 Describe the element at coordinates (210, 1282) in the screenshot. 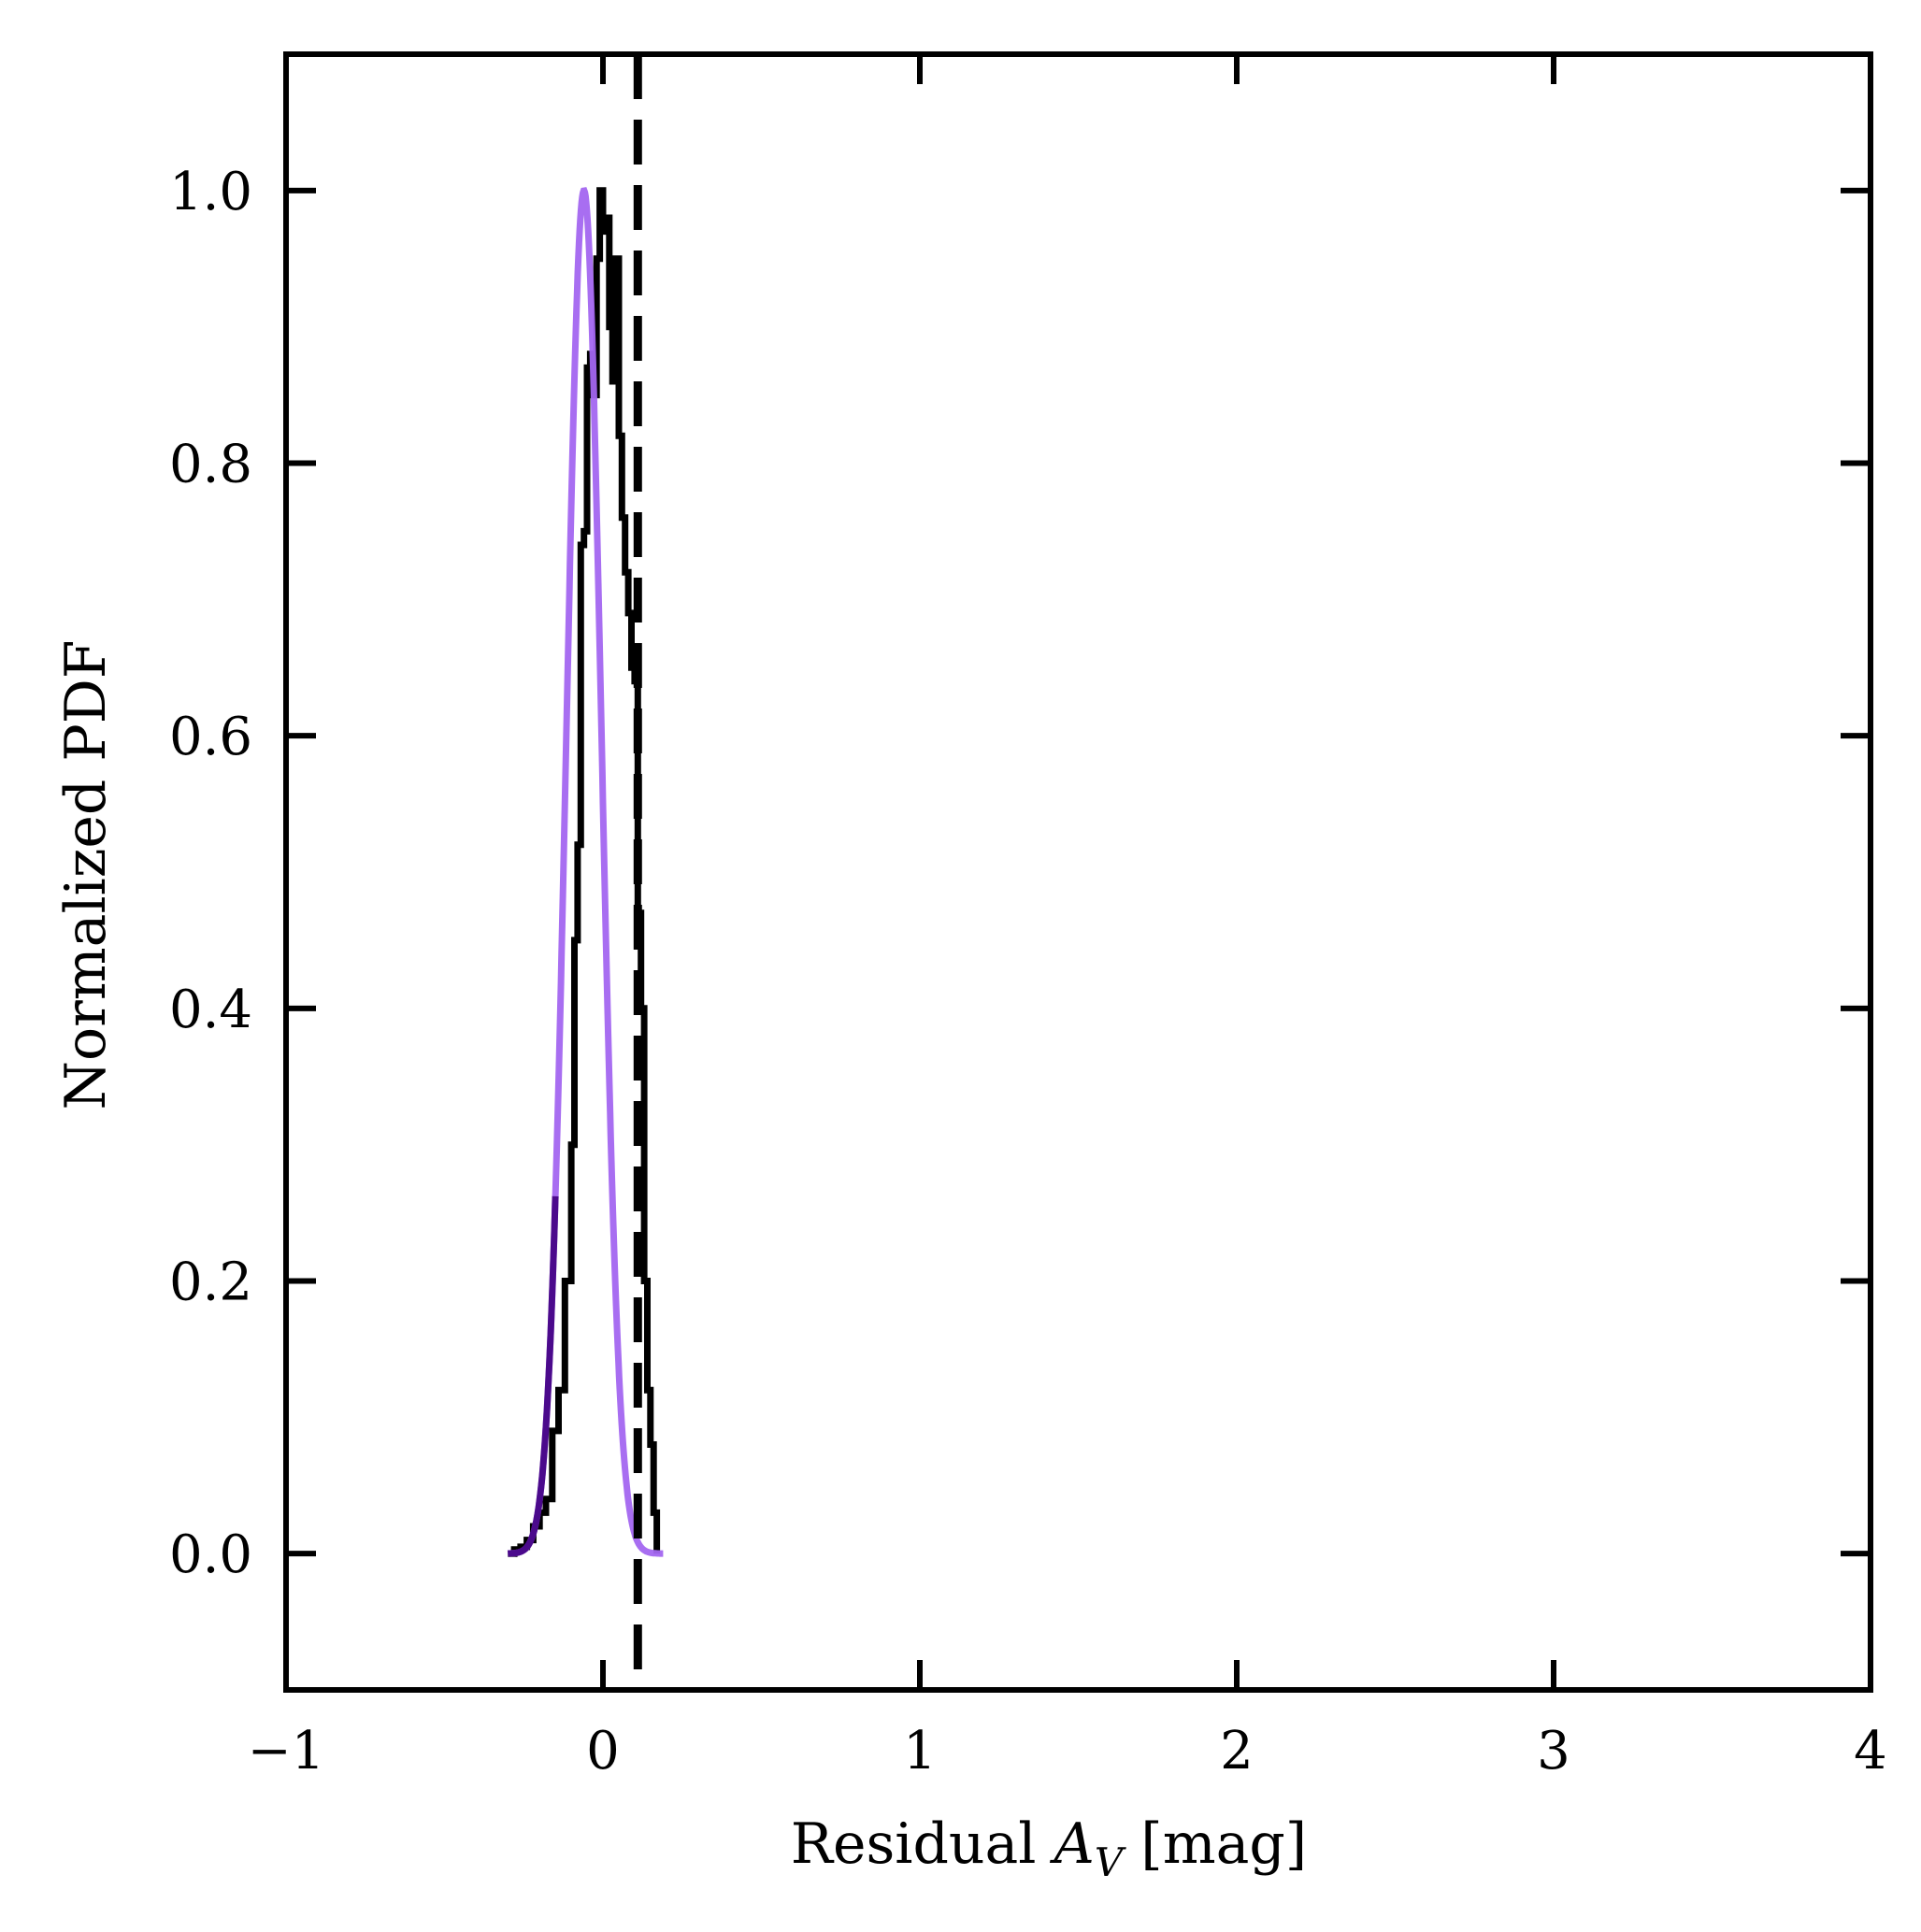

I see `y-tick-label: 0.2` at that location.